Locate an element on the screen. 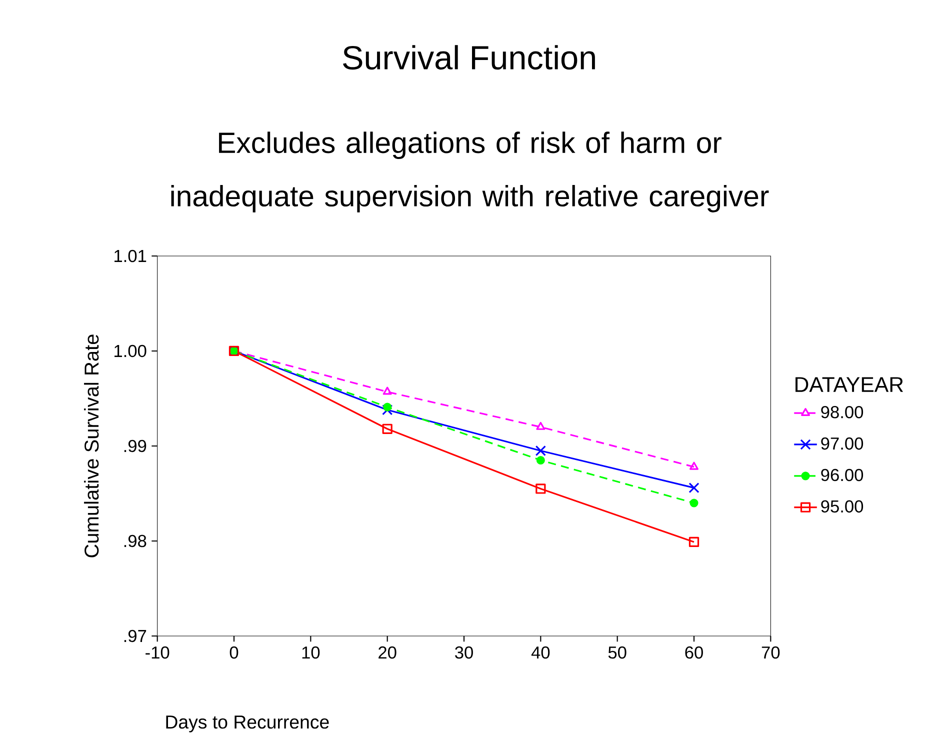 This screenshot has height=755, width=940. x-tick-label: 70 is located at coordinates (771, 652).